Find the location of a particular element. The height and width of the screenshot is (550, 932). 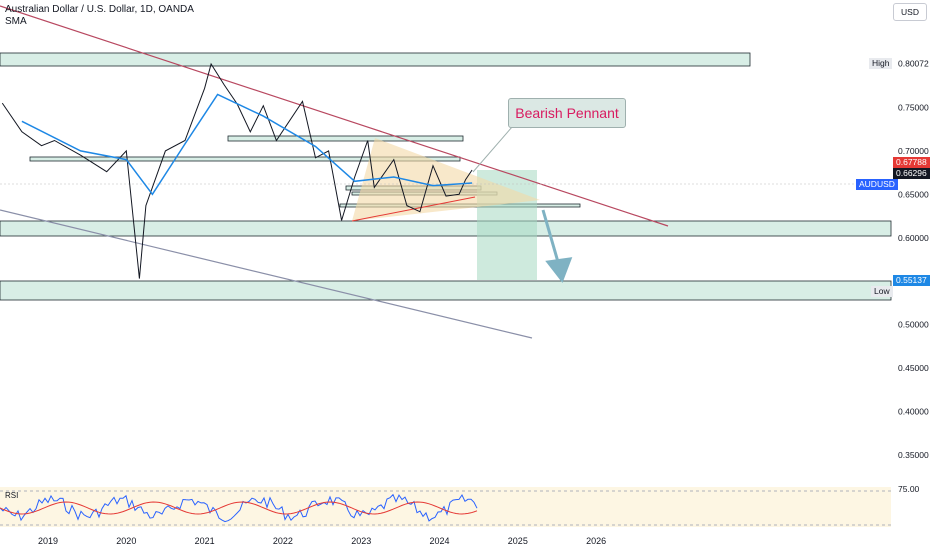

support-trendline is located at coordinates (266, 274).